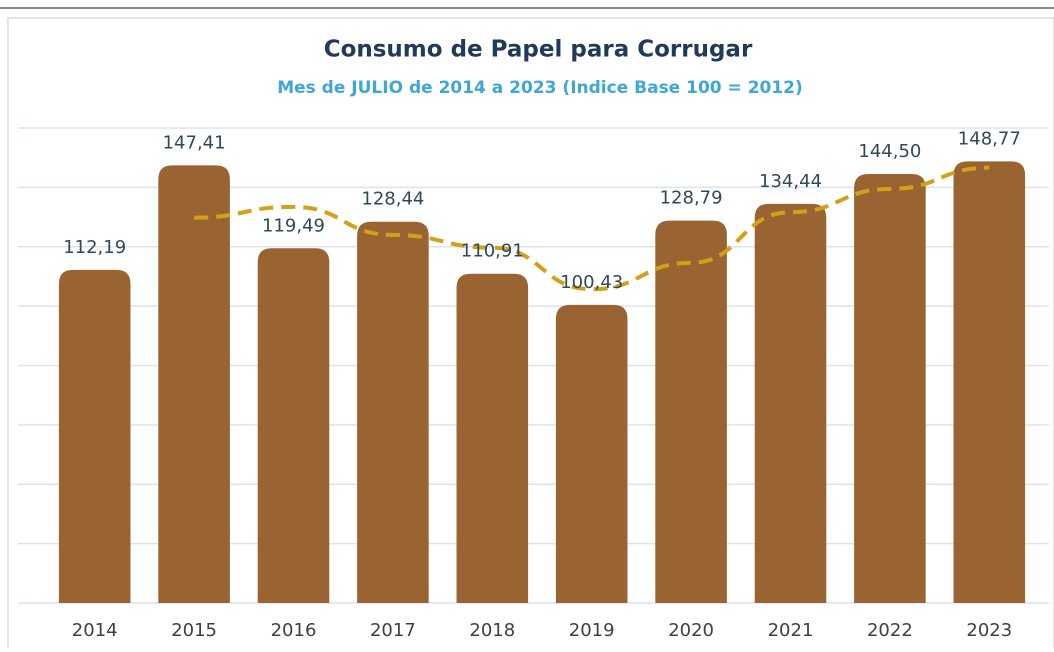 Image resolution: width=1054 pixels, height=652 pixels. Describe the element at coordinates (592, 630) in the screenshot. I see `x-tick-label: 2019` at that location.